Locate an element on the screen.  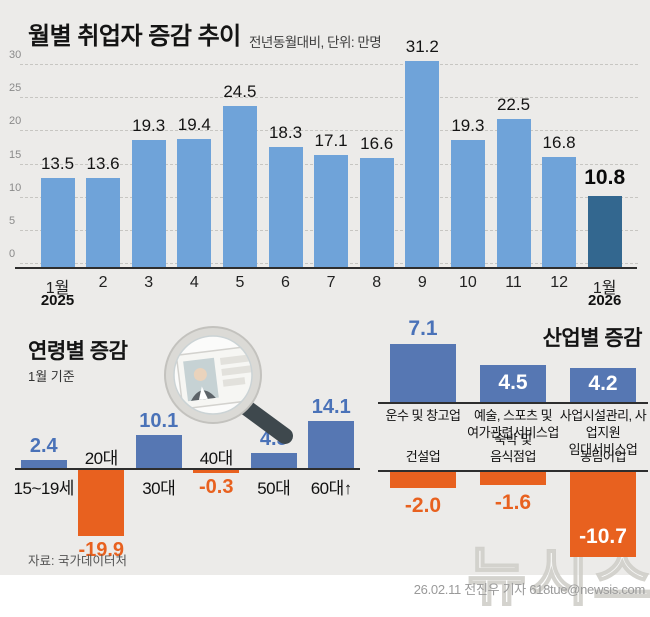
bar-value-label: 2.4 is located at coordinates (43, 446).